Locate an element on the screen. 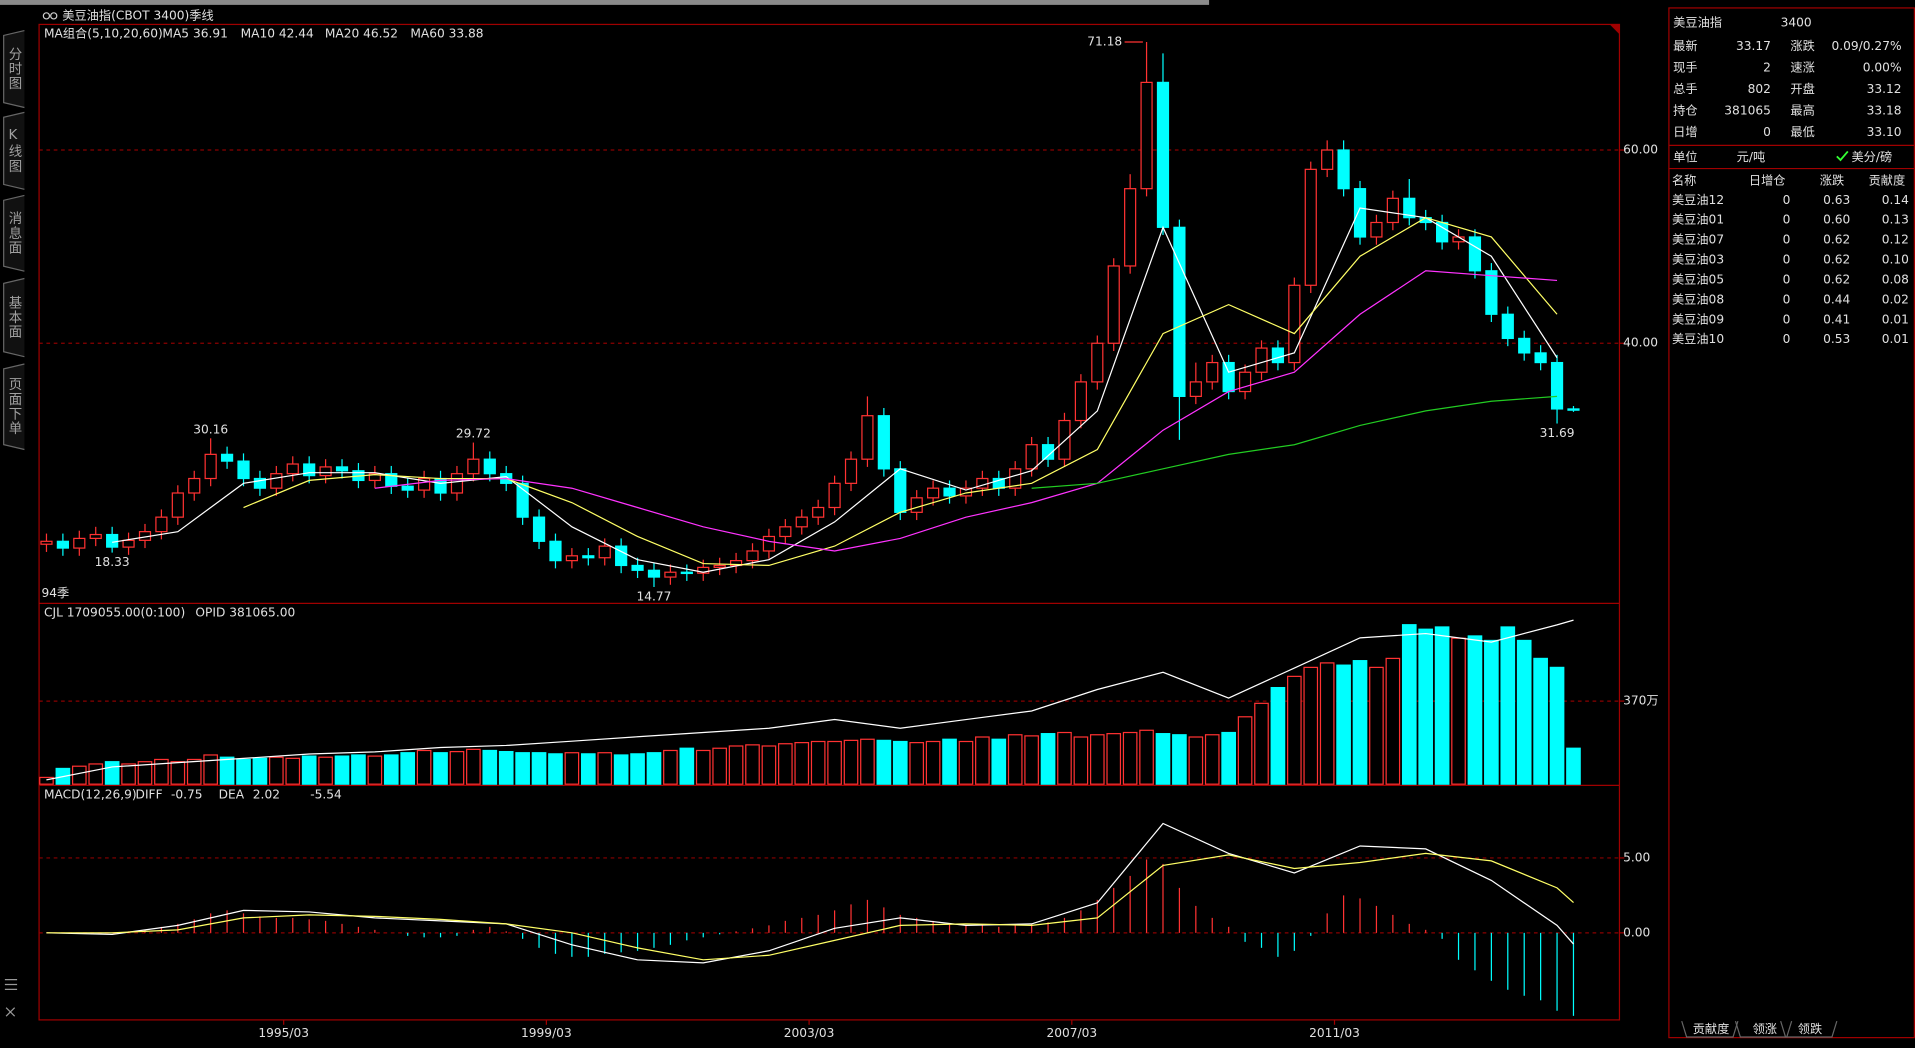 Image resolution: width=1915 pixels, height=1048 pixels. table-cell: 0.53 is located at coordinates (1836, 339).